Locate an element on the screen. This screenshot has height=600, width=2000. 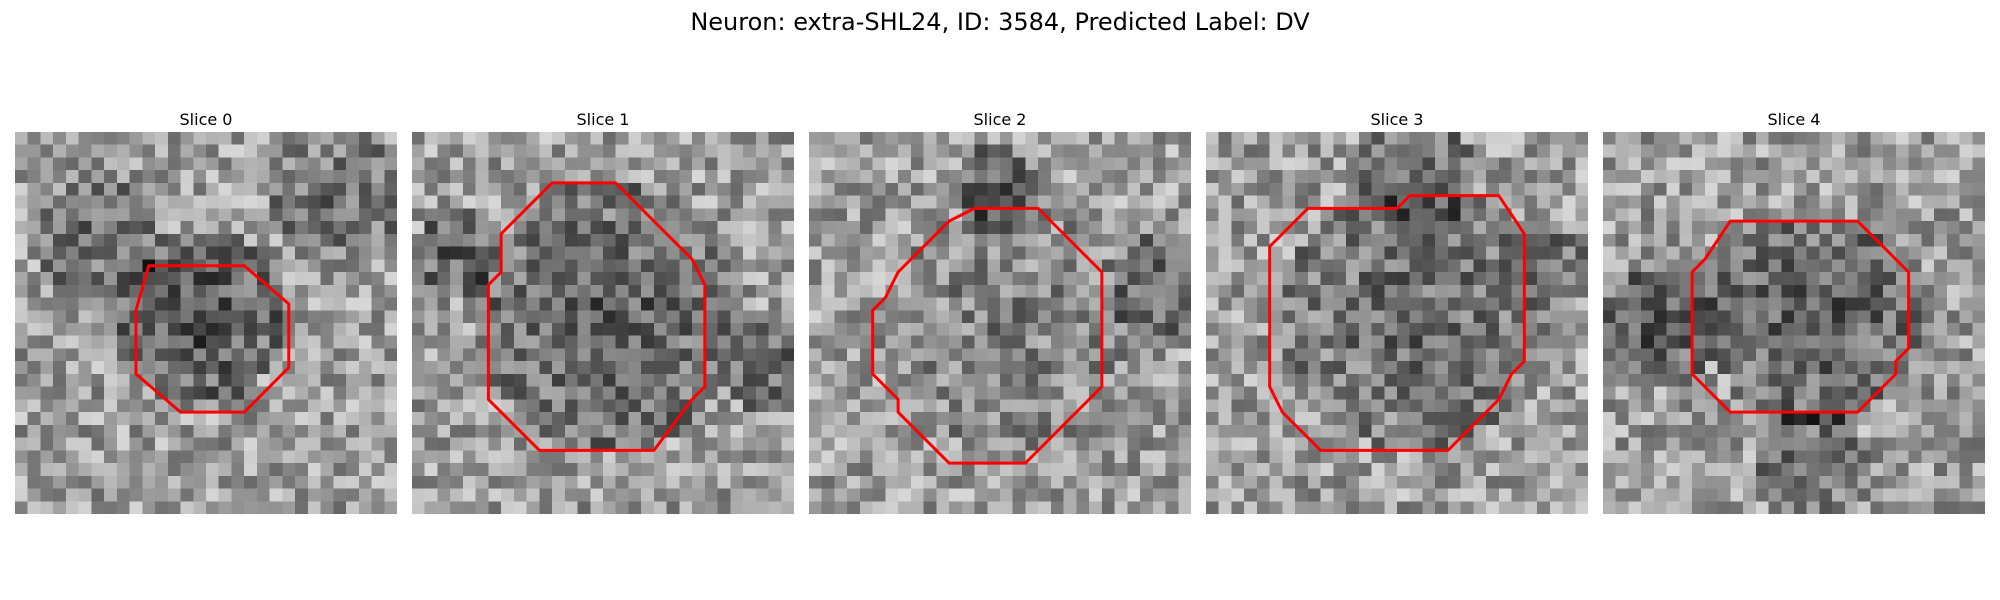
slice-panel-2: Slice 2 is located at coordinates (1000, 311).